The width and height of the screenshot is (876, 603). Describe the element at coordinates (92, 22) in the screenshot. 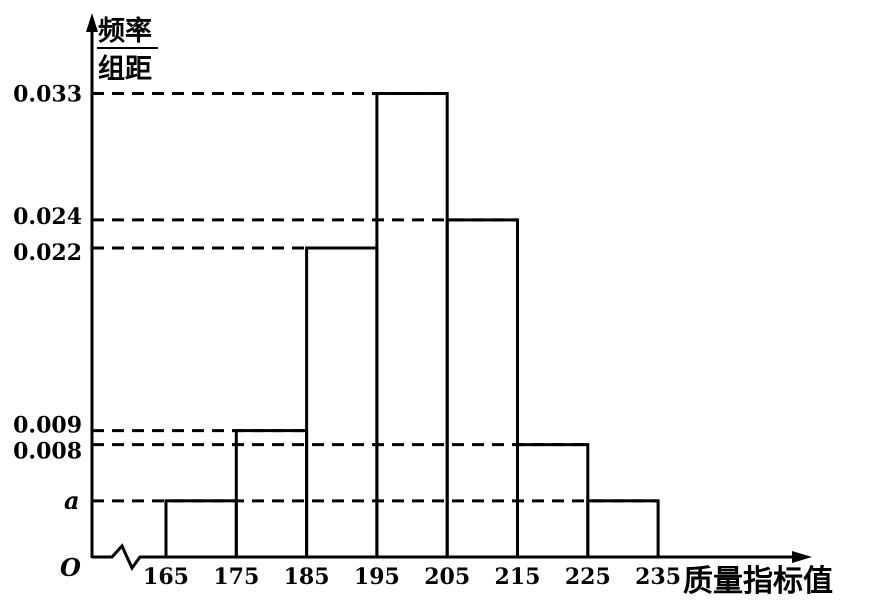

I see `y-axis-arrow` at that location.